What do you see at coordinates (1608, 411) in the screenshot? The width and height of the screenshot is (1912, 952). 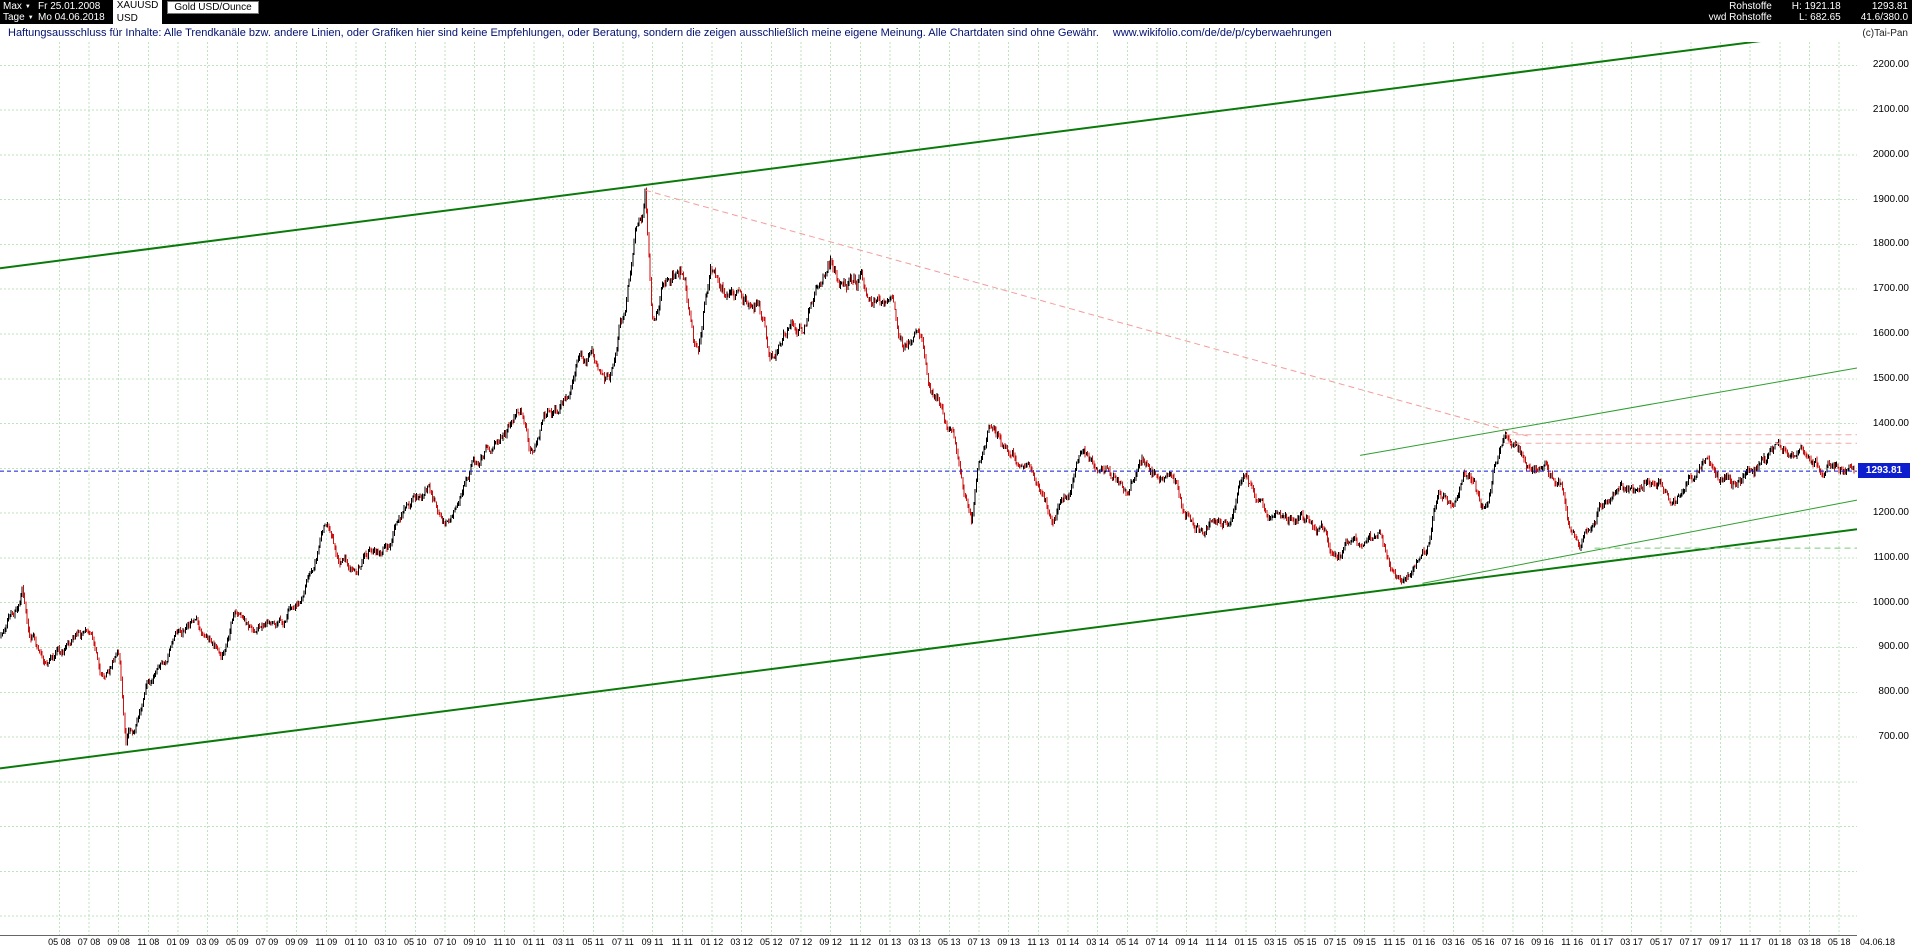 I see `minor-uptrend-upper-line` at bounding box center [1608, 411].